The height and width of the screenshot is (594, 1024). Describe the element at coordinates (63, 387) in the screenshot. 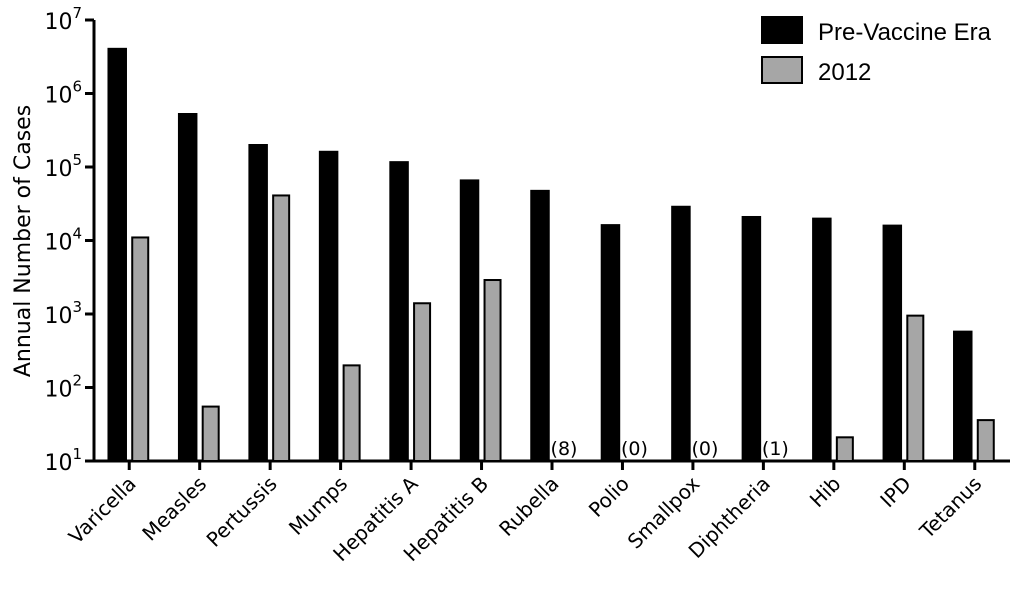

I see `y-tick-label: 10²` at that location.